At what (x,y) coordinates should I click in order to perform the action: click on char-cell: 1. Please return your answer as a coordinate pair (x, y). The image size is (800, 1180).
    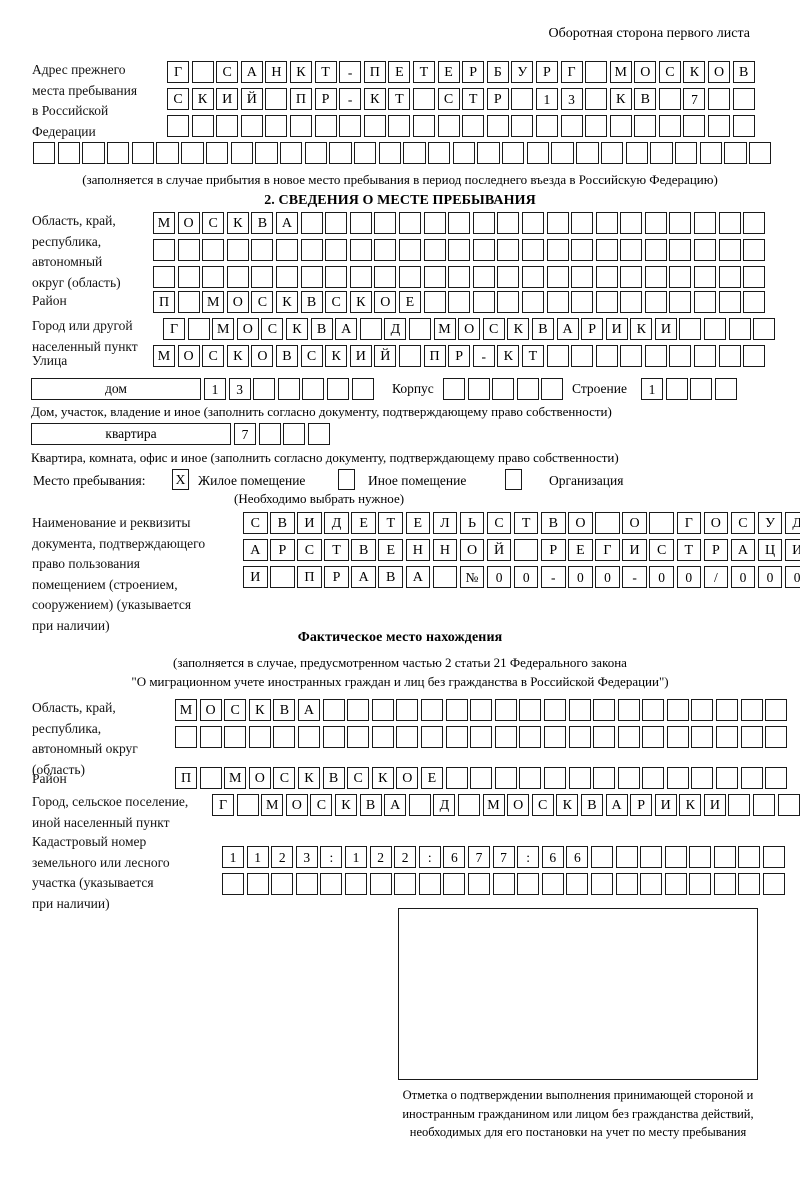
    Looking at the image, I should click on (355, 857).